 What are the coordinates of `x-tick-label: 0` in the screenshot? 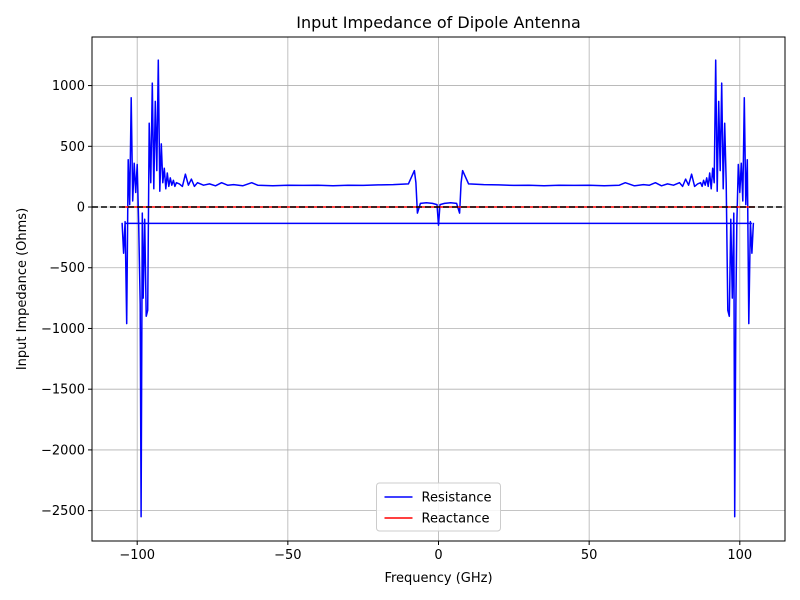 It's located at (438, 555).